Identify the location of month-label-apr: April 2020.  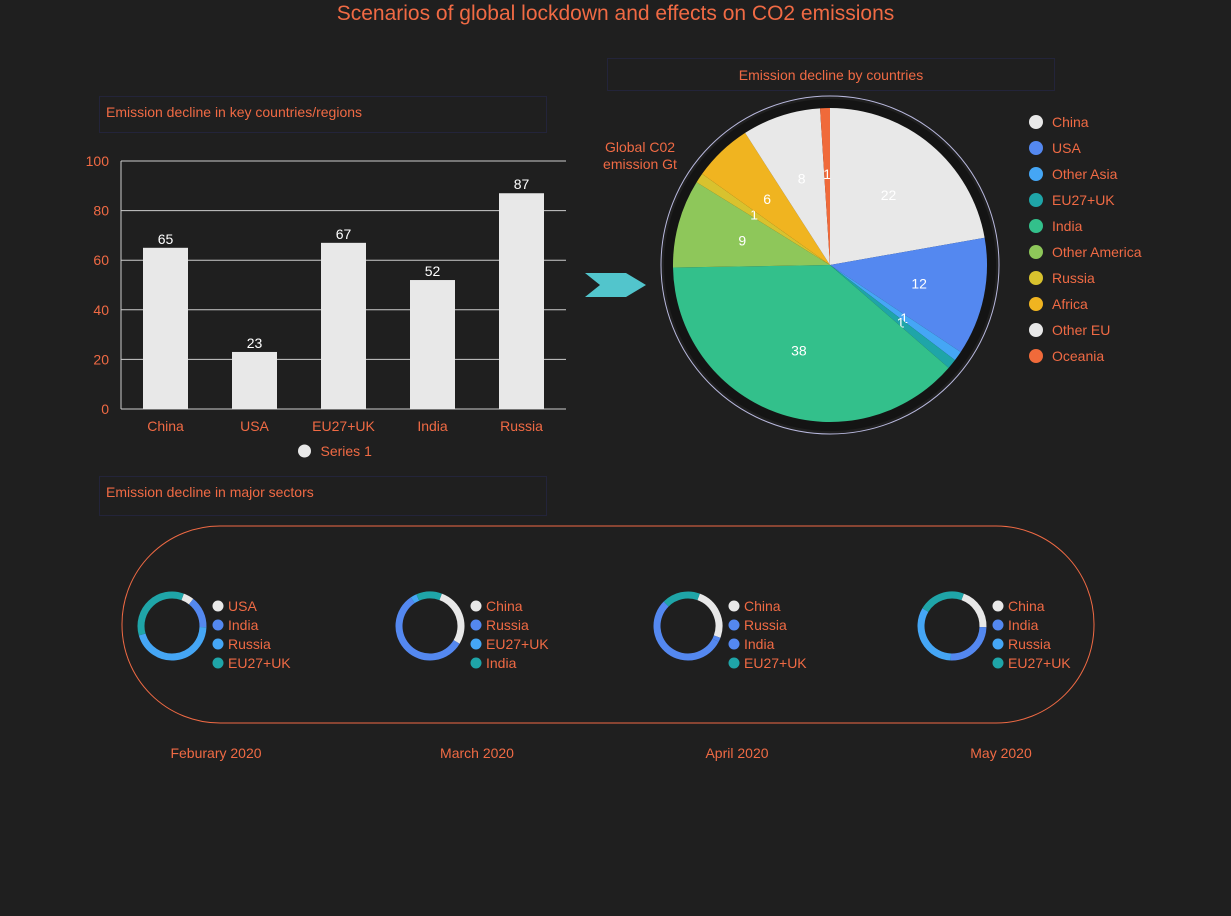
(737, 753).